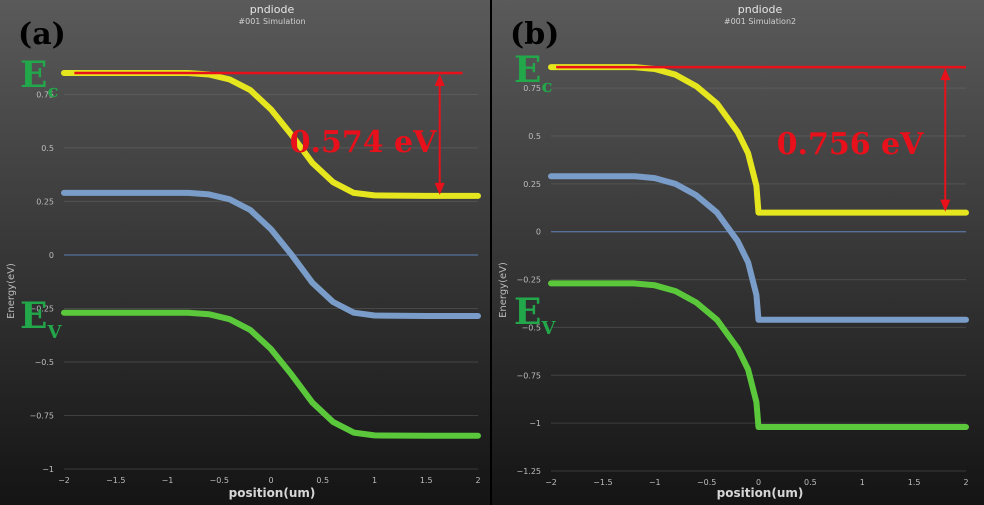  What do you see at coordinates (271, 21) in the screenshot?
I see `chart-subtitle: #001 Simulation` at bounding box center [271, 21].